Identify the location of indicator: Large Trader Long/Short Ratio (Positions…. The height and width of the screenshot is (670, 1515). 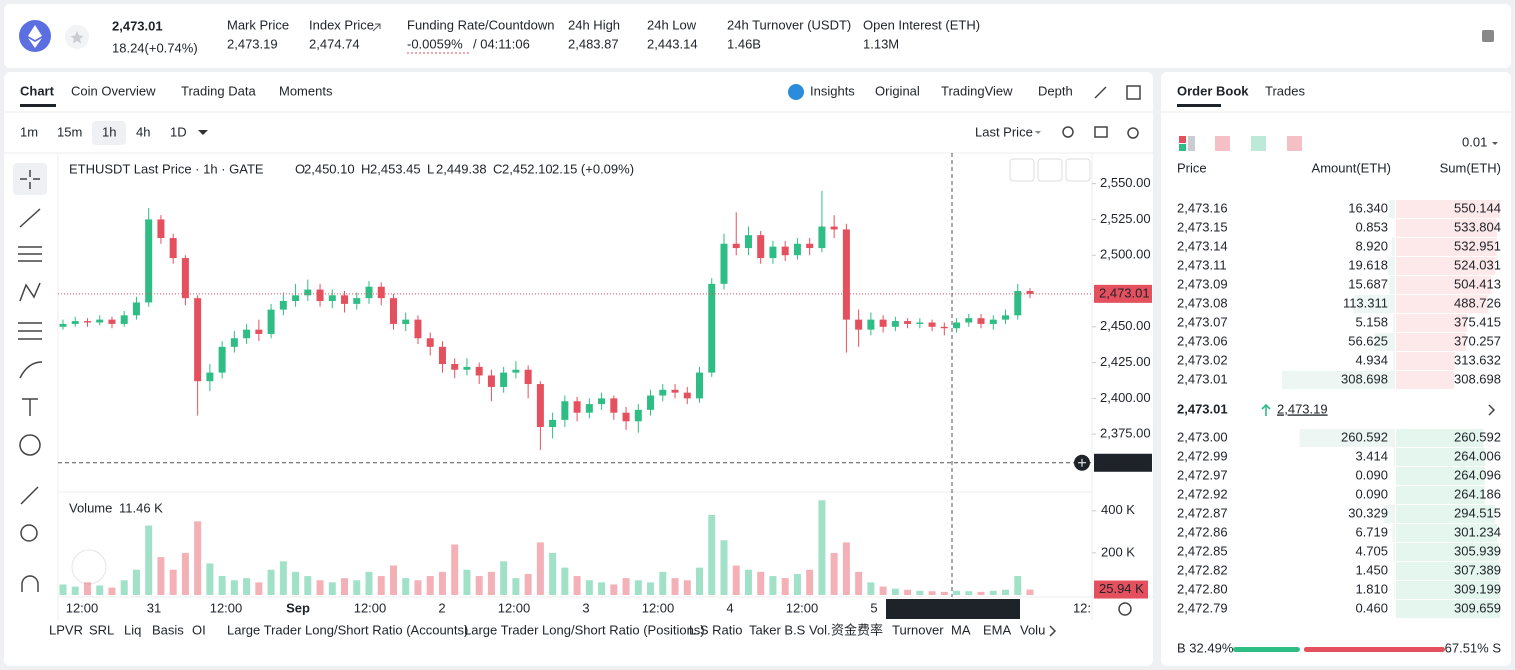
(584, 629).